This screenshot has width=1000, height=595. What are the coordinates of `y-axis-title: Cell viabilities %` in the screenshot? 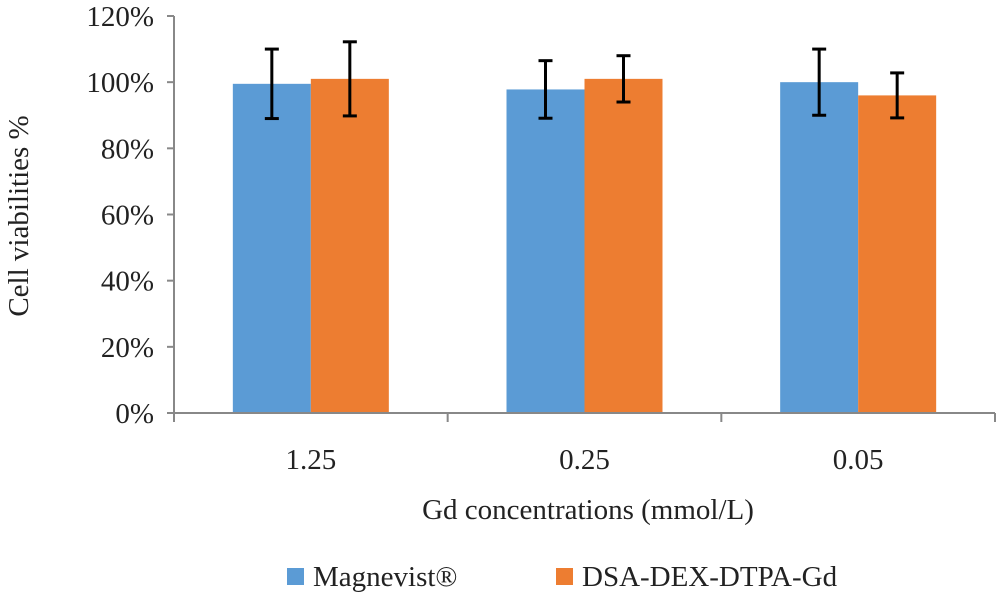 It's located at (19, 215).